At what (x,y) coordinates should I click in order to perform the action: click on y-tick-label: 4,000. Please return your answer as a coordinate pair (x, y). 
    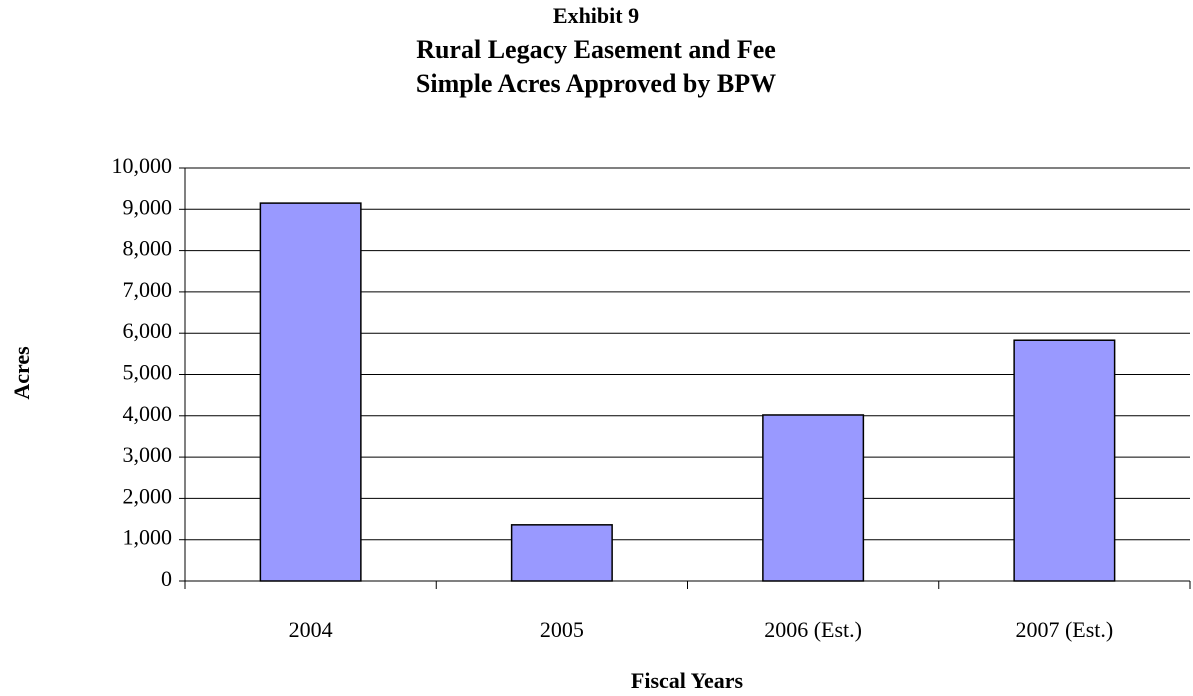
    Looking at the image, I should click on (148, 413).